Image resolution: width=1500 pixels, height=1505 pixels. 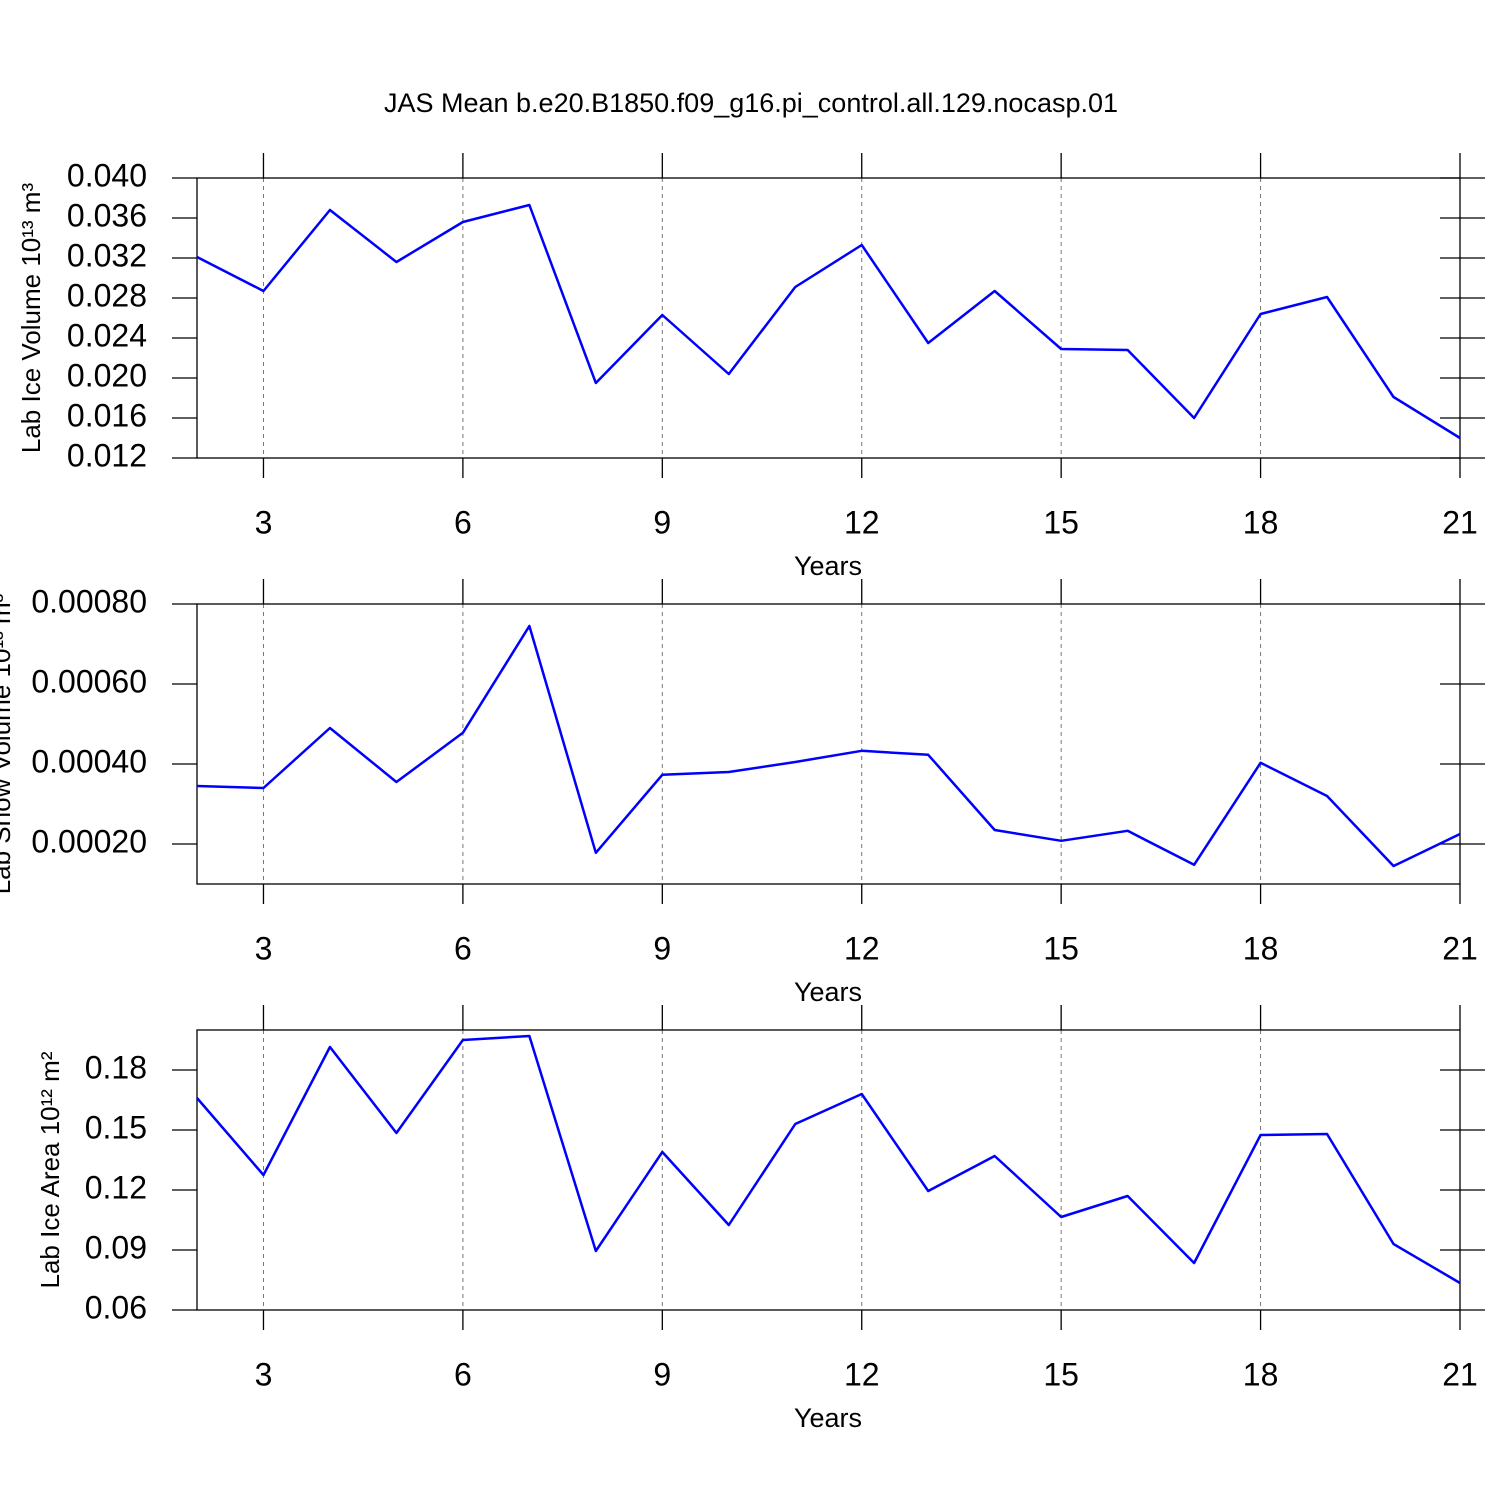 What do you see at coordinates (107, 255) in the screenshot?
I see `y-tick-label: 0.032` at bounding box center [107, 255].